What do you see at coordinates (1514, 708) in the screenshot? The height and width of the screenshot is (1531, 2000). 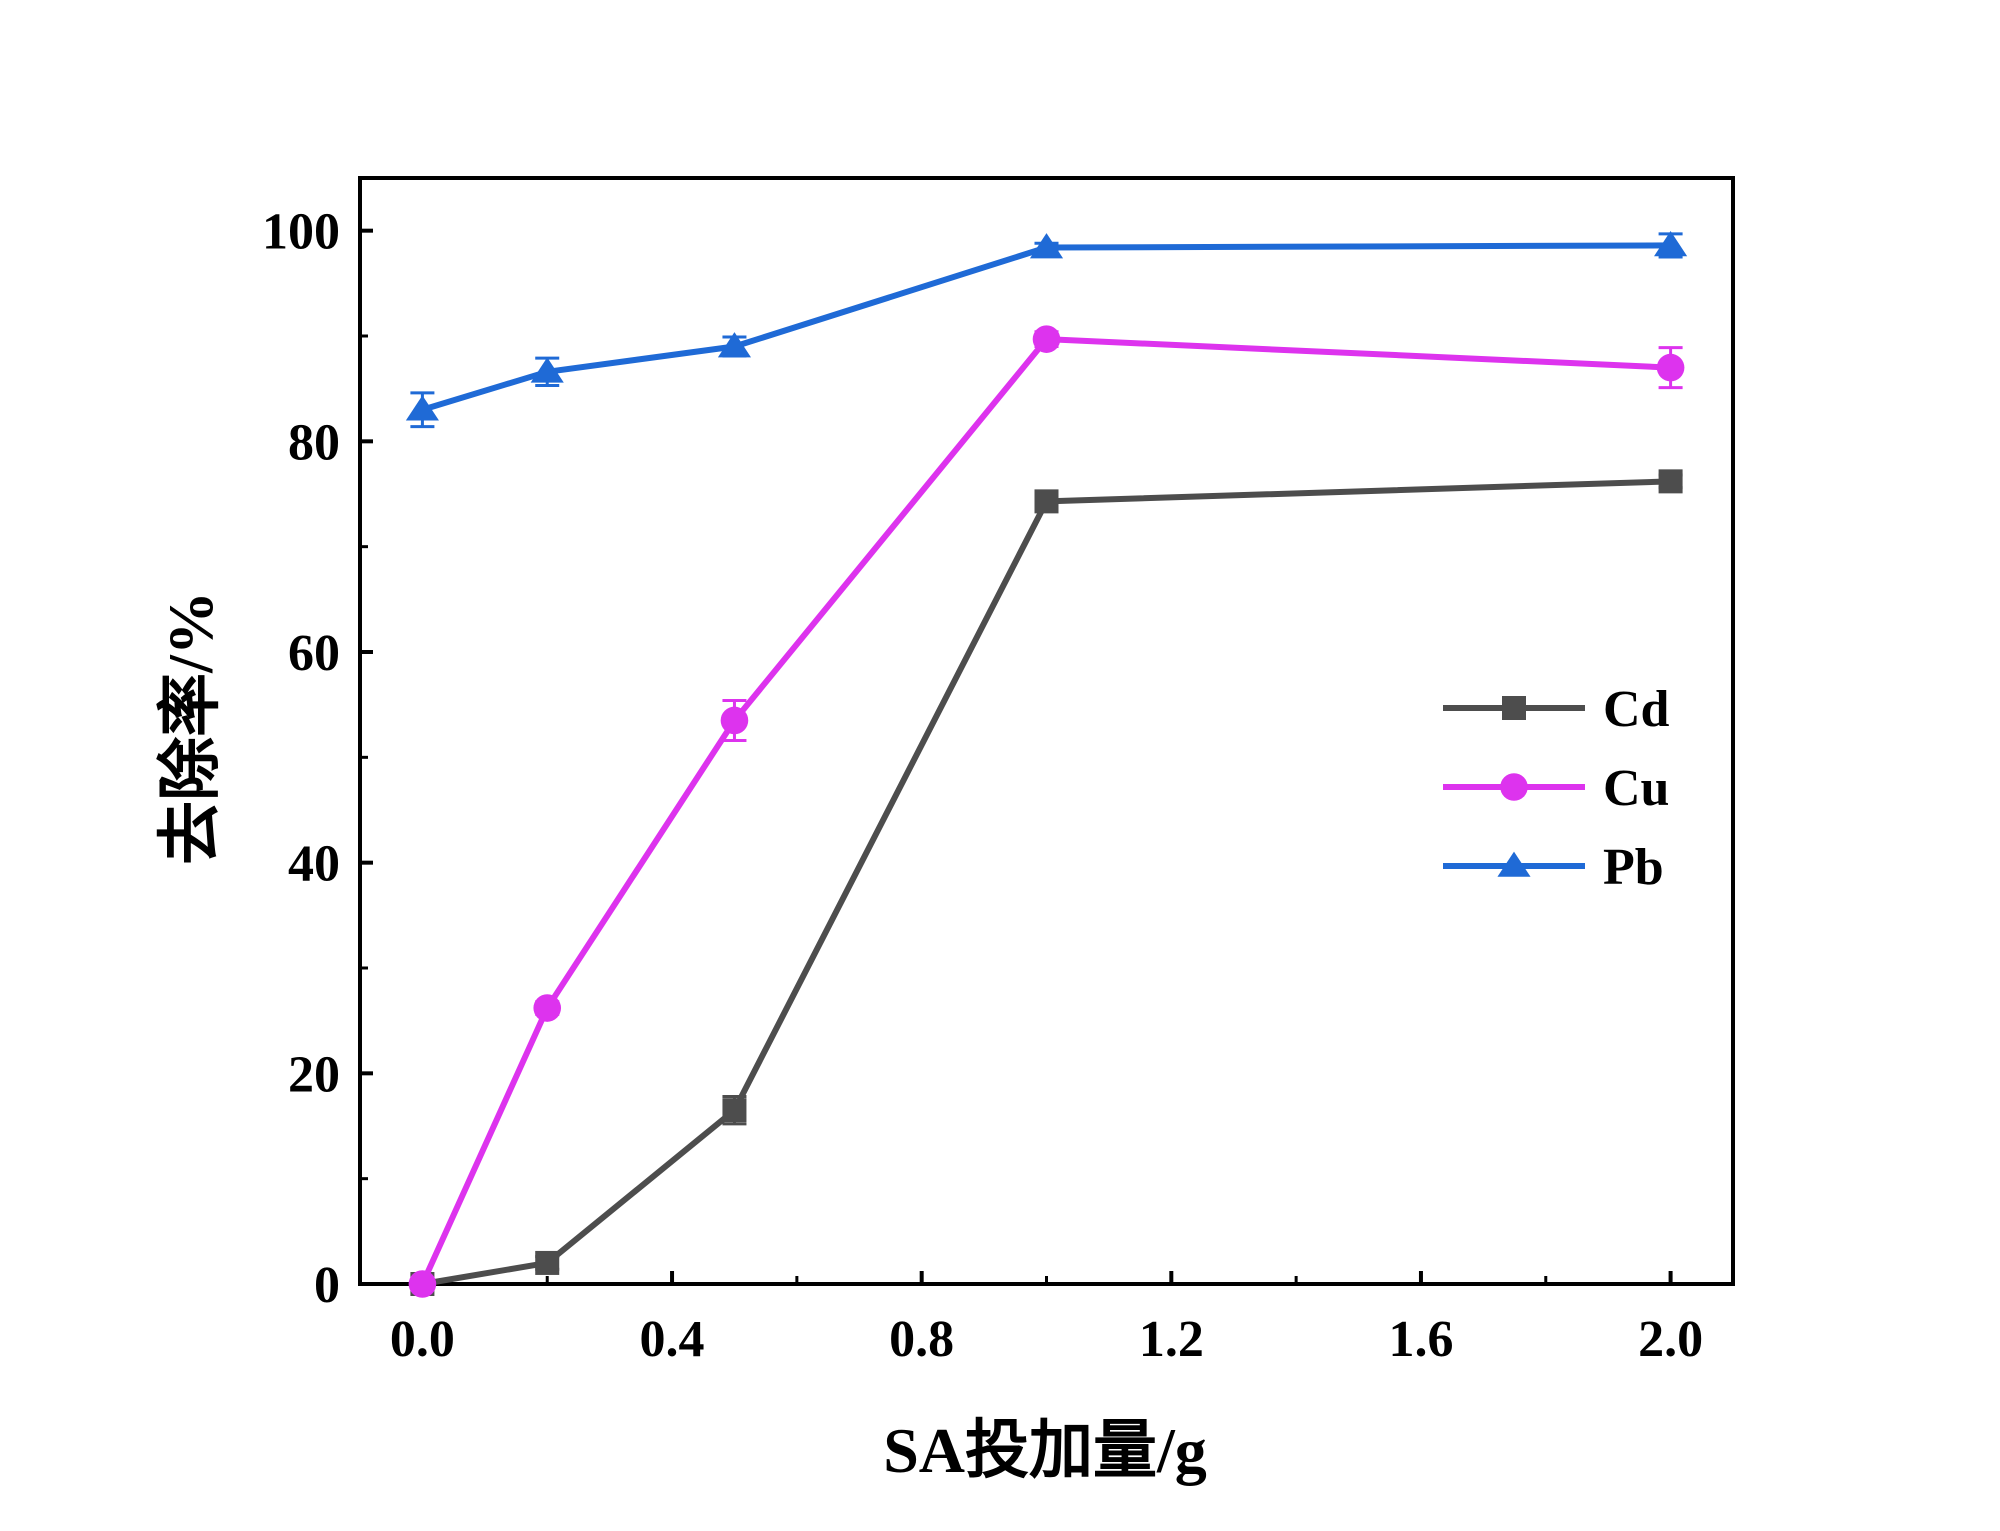 I see `legend-marker-cd` at bounding box center [1514, 708].